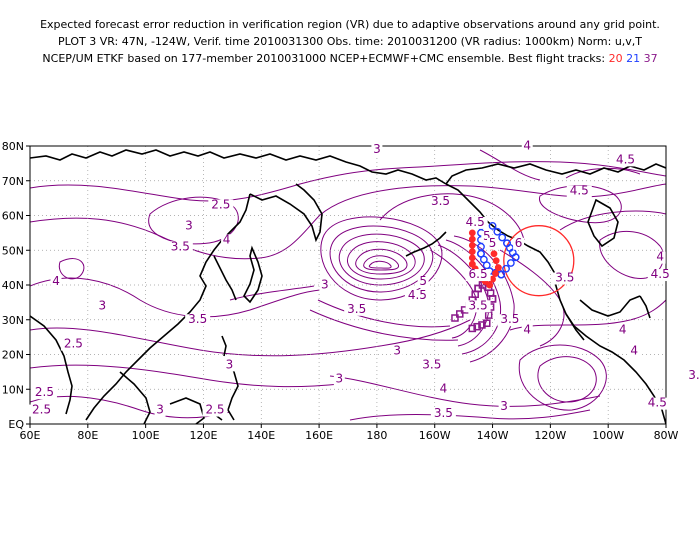 Image resolution: width=700 pixels, height=540 pixels. What do you see at coordinates (376, 435) in the screenshot?
I see `lon-label: 180` at bounding box center [376, 435].